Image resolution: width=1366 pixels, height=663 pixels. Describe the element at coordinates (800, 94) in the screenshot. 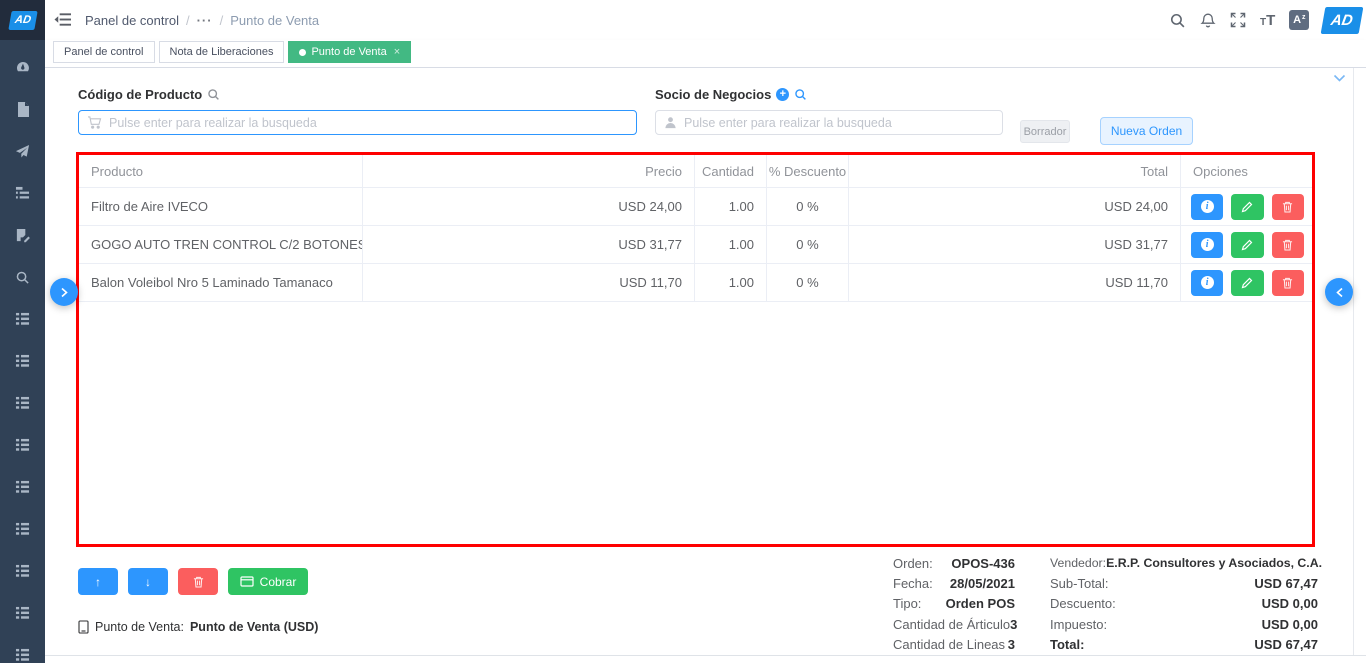

I see `partner-search-icon` at that location.